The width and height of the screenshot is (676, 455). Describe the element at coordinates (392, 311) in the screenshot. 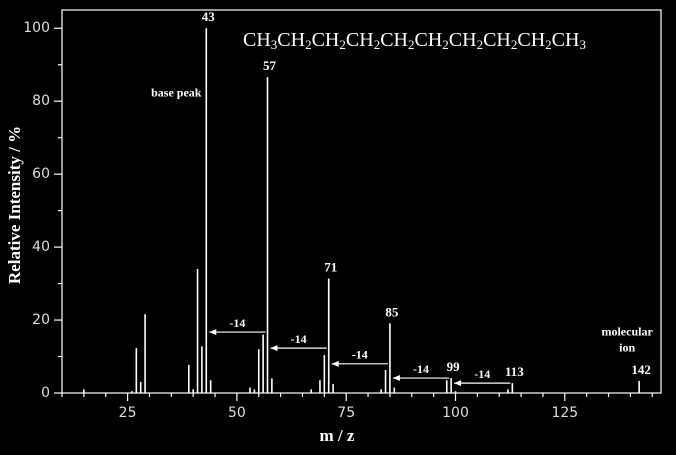

I see `peak-label: 85` at that location.